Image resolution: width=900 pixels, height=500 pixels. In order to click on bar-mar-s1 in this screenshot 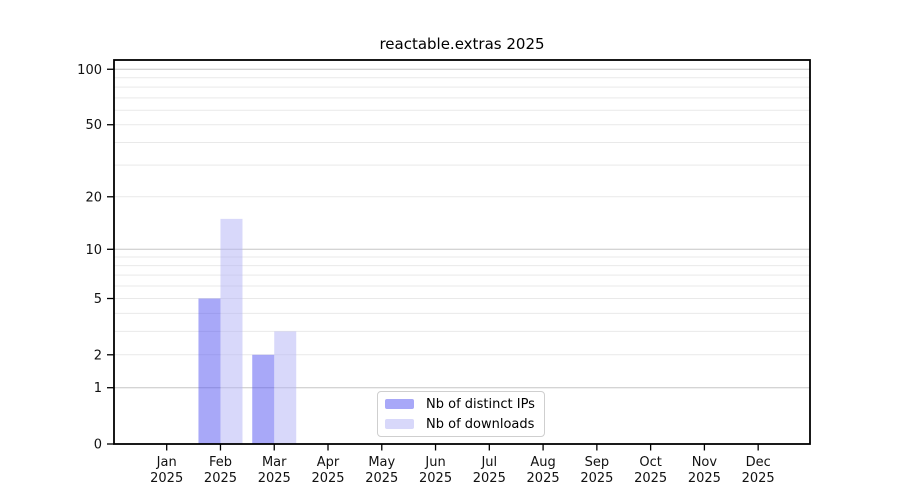, I will do `click(285, 387)`.